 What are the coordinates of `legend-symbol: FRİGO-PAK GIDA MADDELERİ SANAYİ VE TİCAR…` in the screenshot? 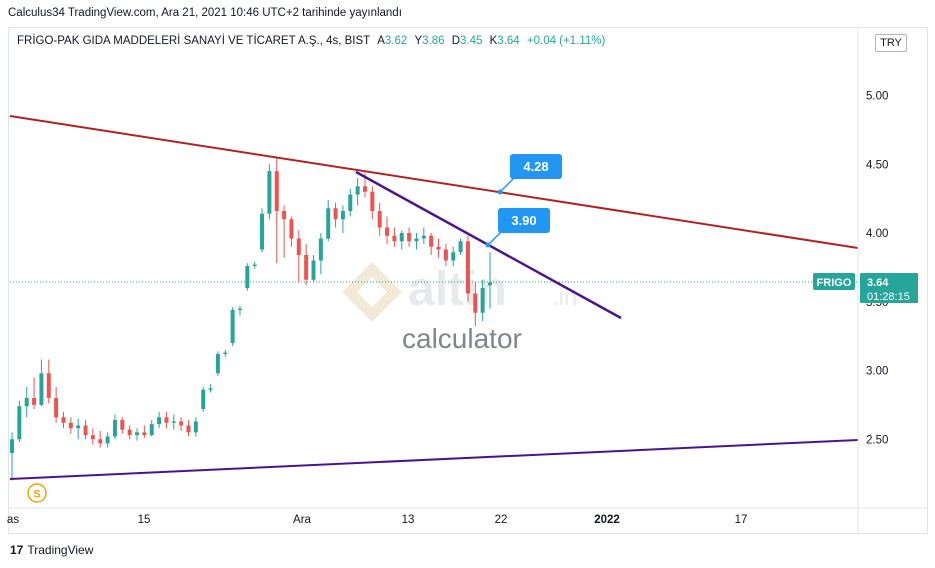 It's located at (193, 41).